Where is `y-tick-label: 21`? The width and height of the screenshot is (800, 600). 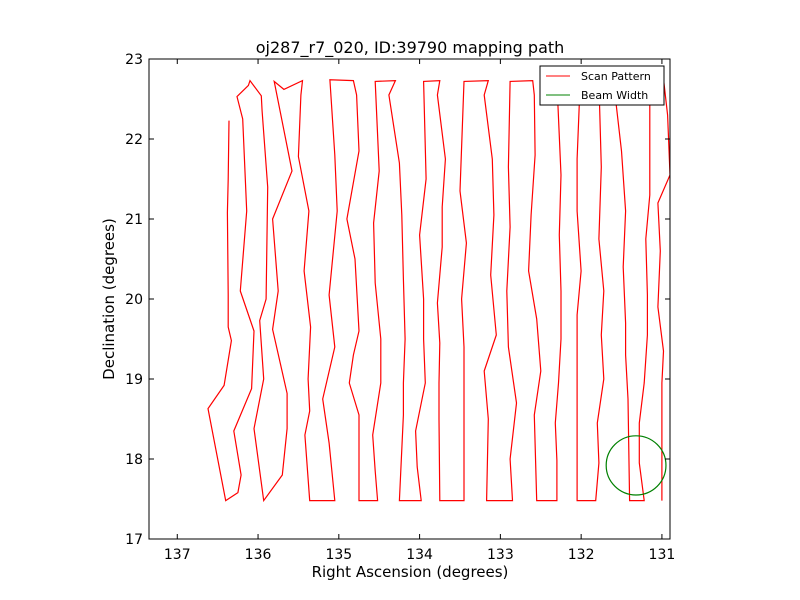
y-tick-label: 21 is located at coordinates (134, 220).